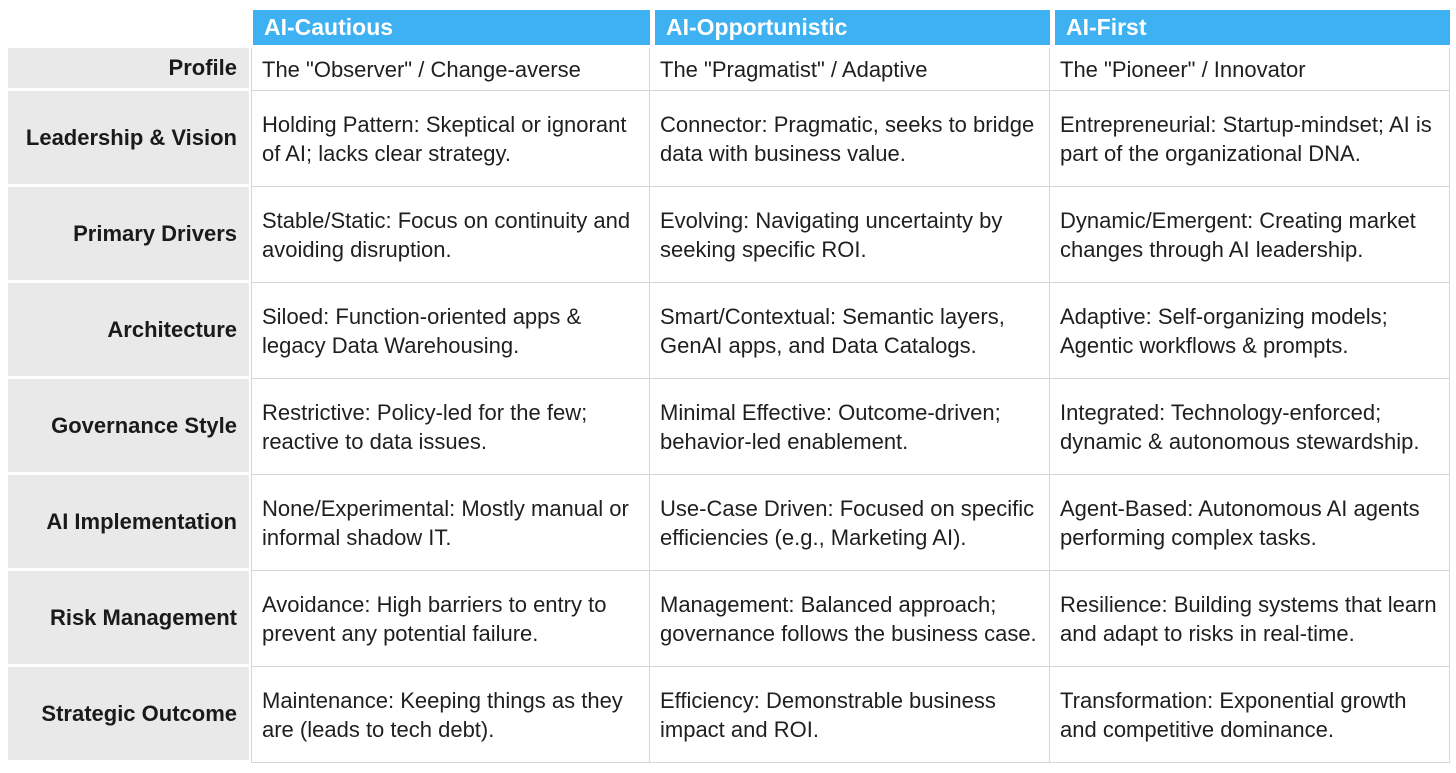 The image size is (1456, 773). I want to click on column-header-ai-cautious: AI-Cautious, so click(450, 29).